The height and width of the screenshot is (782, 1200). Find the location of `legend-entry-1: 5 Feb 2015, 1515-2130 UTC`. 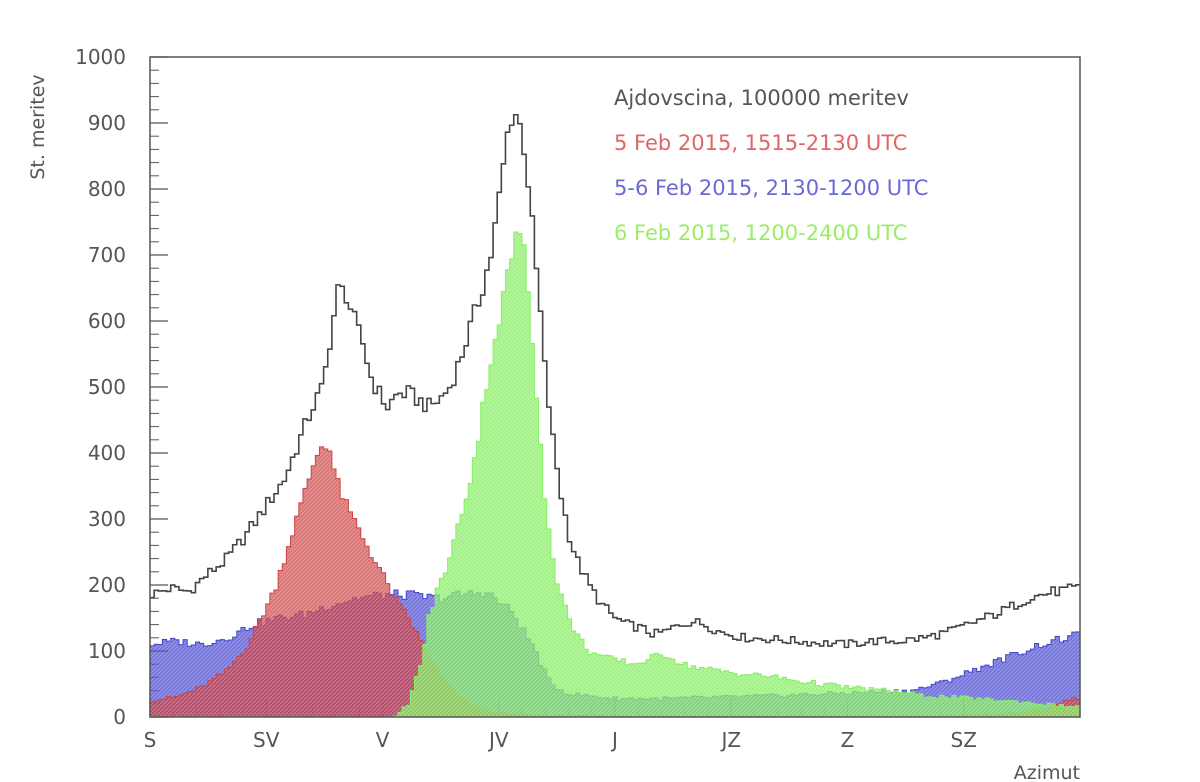

legend-entry-1: 5 Feb 2015, 1515-2130 UTC is located at coordinates (760, 143).